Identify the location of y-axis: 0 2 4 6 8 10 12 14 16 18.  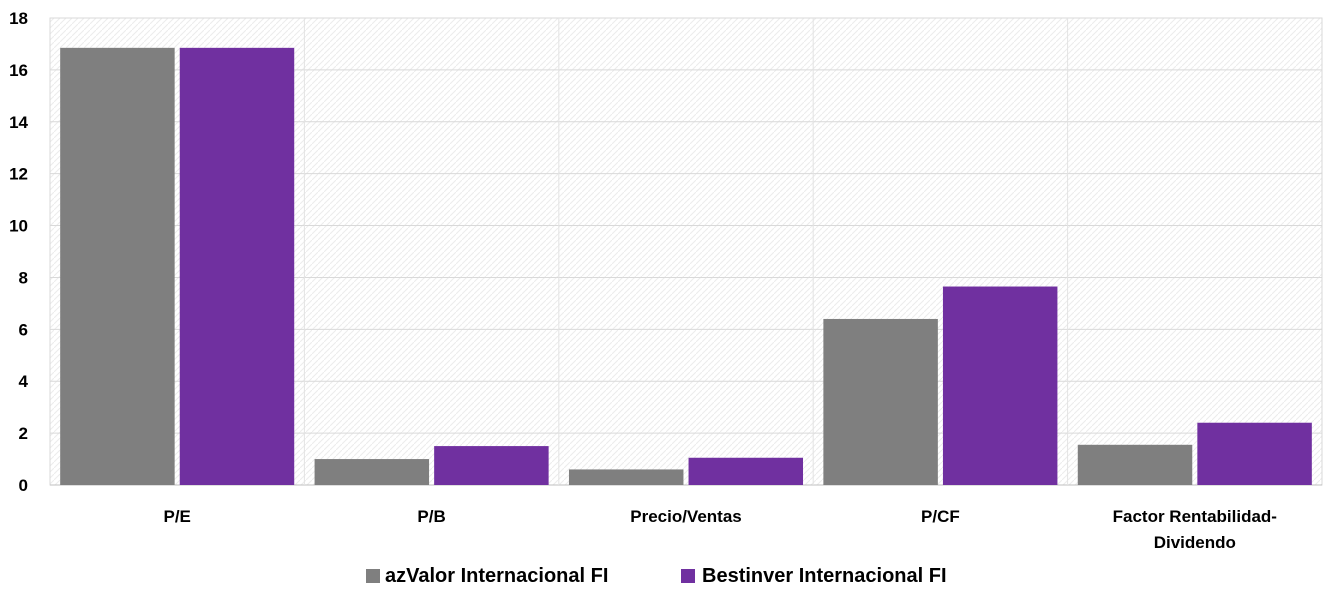
(18, 252).